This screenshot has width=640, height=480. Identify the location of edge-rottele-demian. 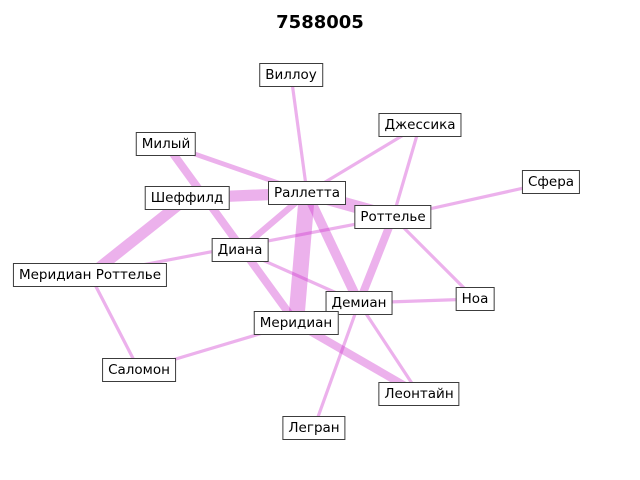
(376, 260).